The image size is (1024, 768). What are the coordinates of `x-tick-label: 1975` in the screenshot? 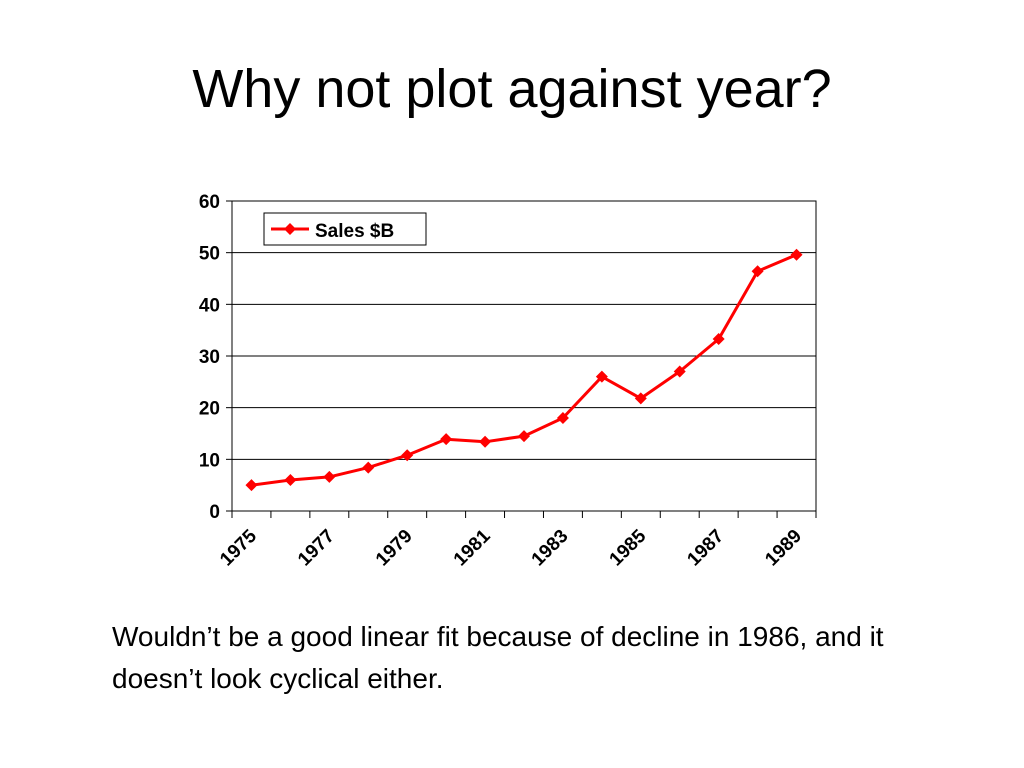 It's located at (238, 547).